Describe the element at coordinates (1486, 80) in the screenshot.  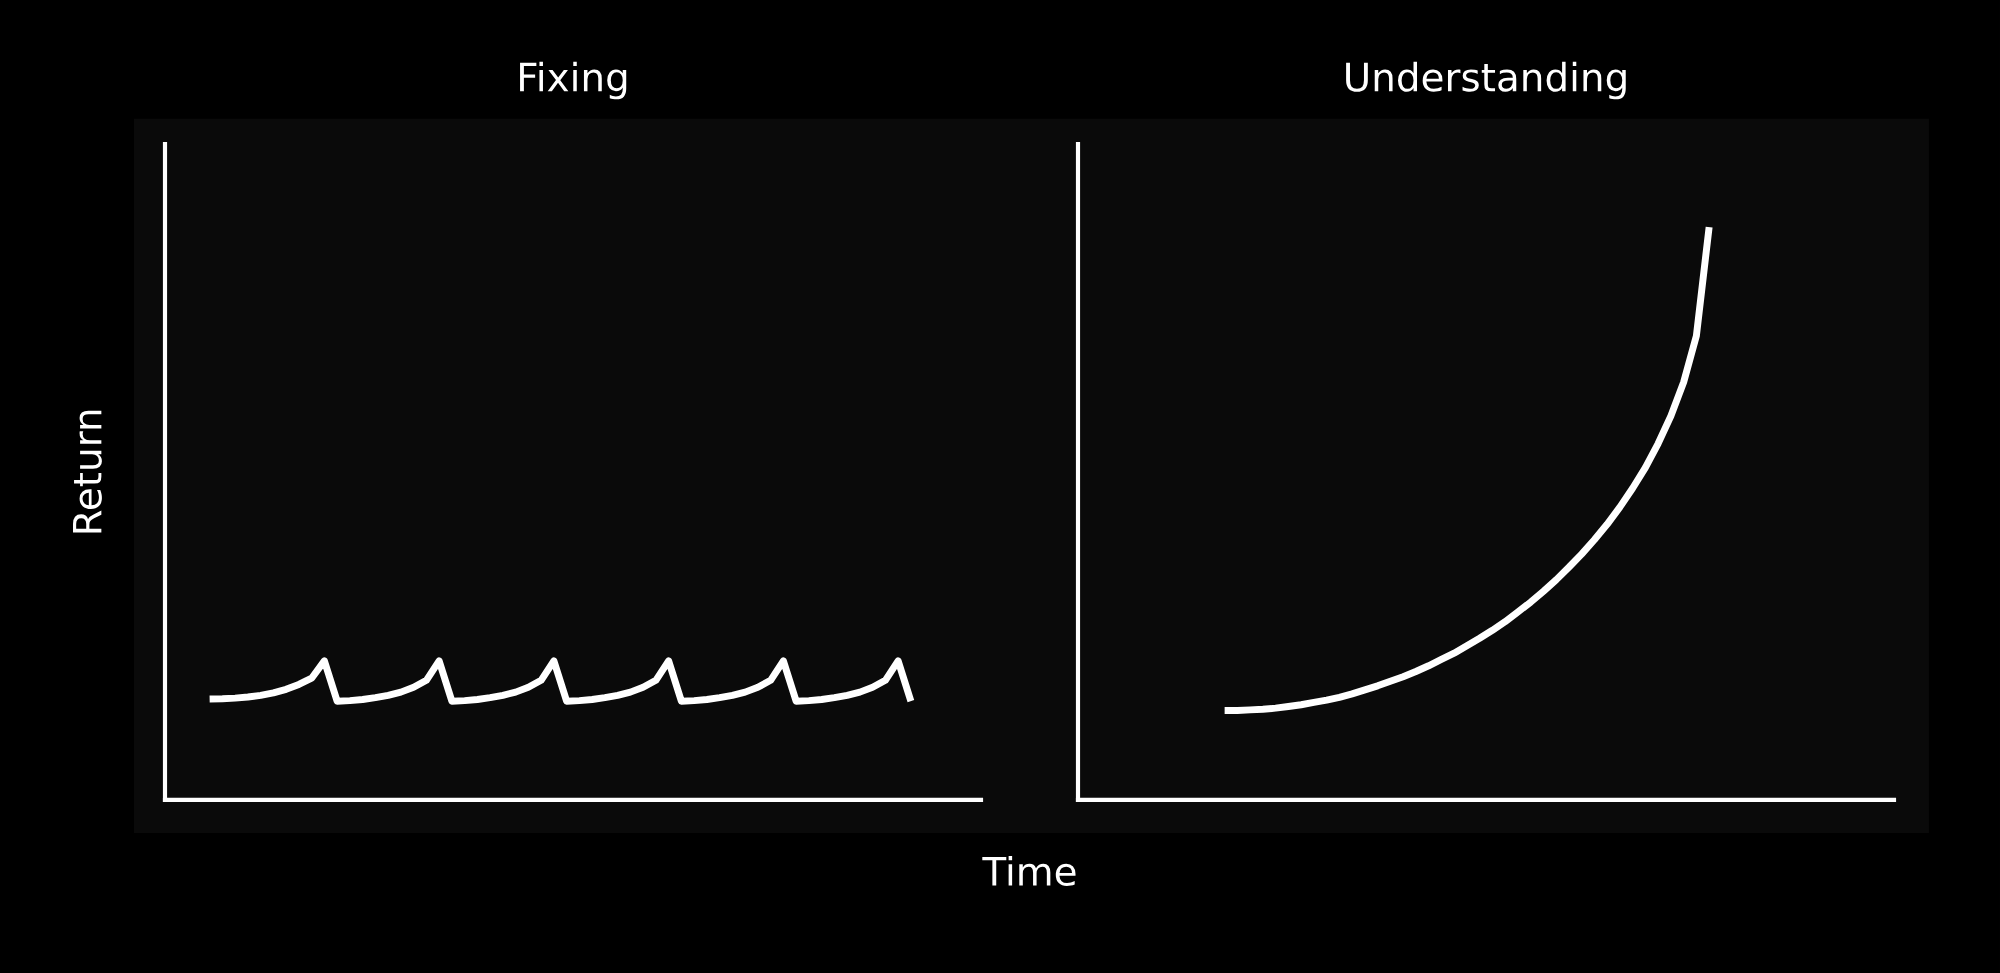
I see `chart-title: Understanding` at that location.